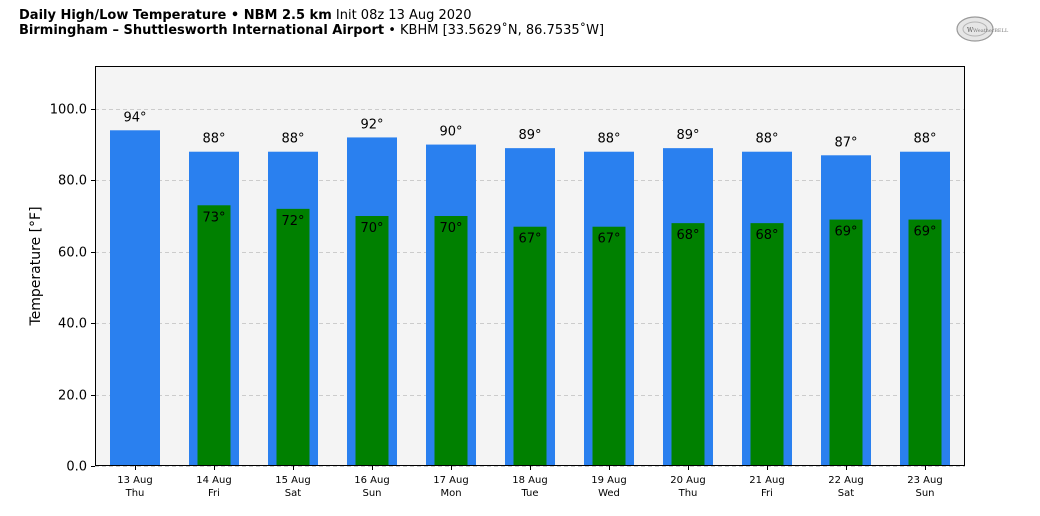 This screenshot has height=516, width=1040. What do you see at coordinates (450, 493) in the screenshot?
I see `x-tick-day: Mon` at bounding box center [450, 493].